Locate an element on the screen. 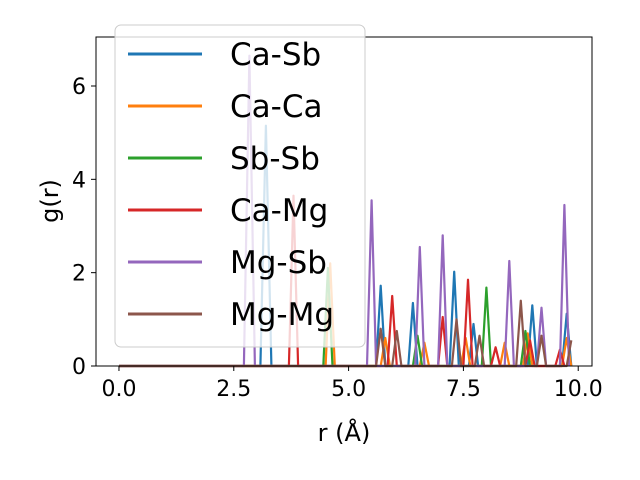 The width and height of the screenshot is (640, 480). y-axis-label: g(r) is located at coordinates (50, 201).